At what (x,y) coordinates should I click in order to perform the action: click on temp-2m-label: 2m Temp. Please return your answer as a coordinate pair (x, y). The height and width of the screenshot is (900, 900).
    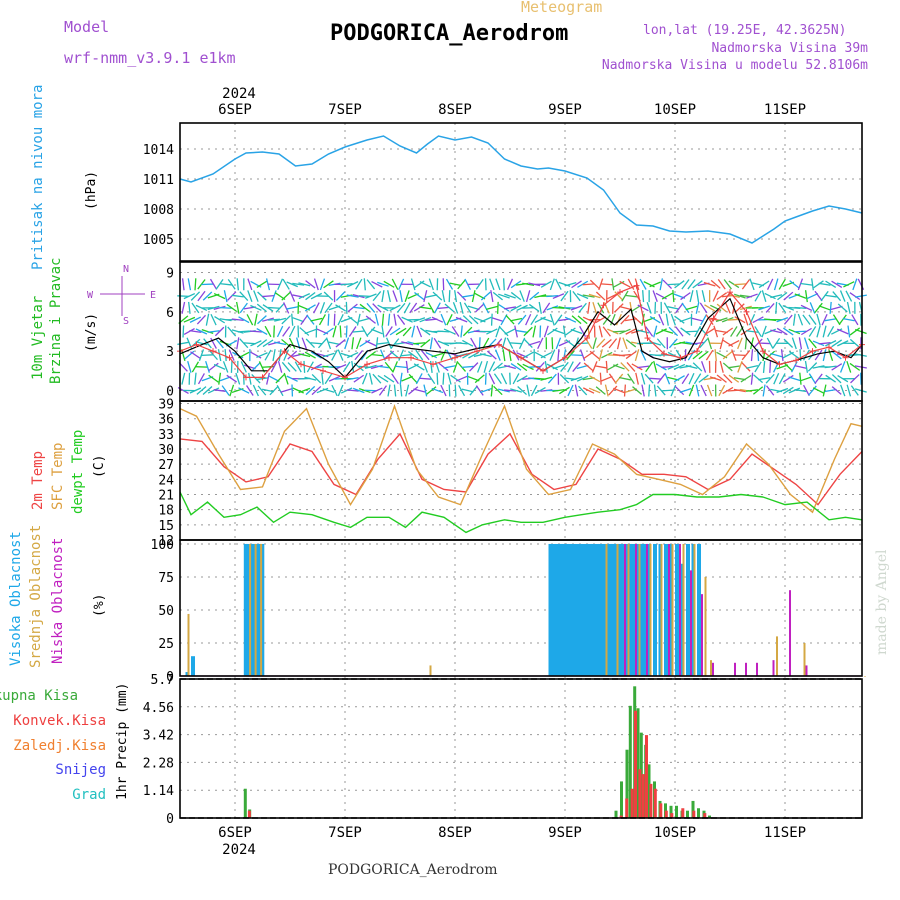
    Looking at the image, I should click on (38, 480).